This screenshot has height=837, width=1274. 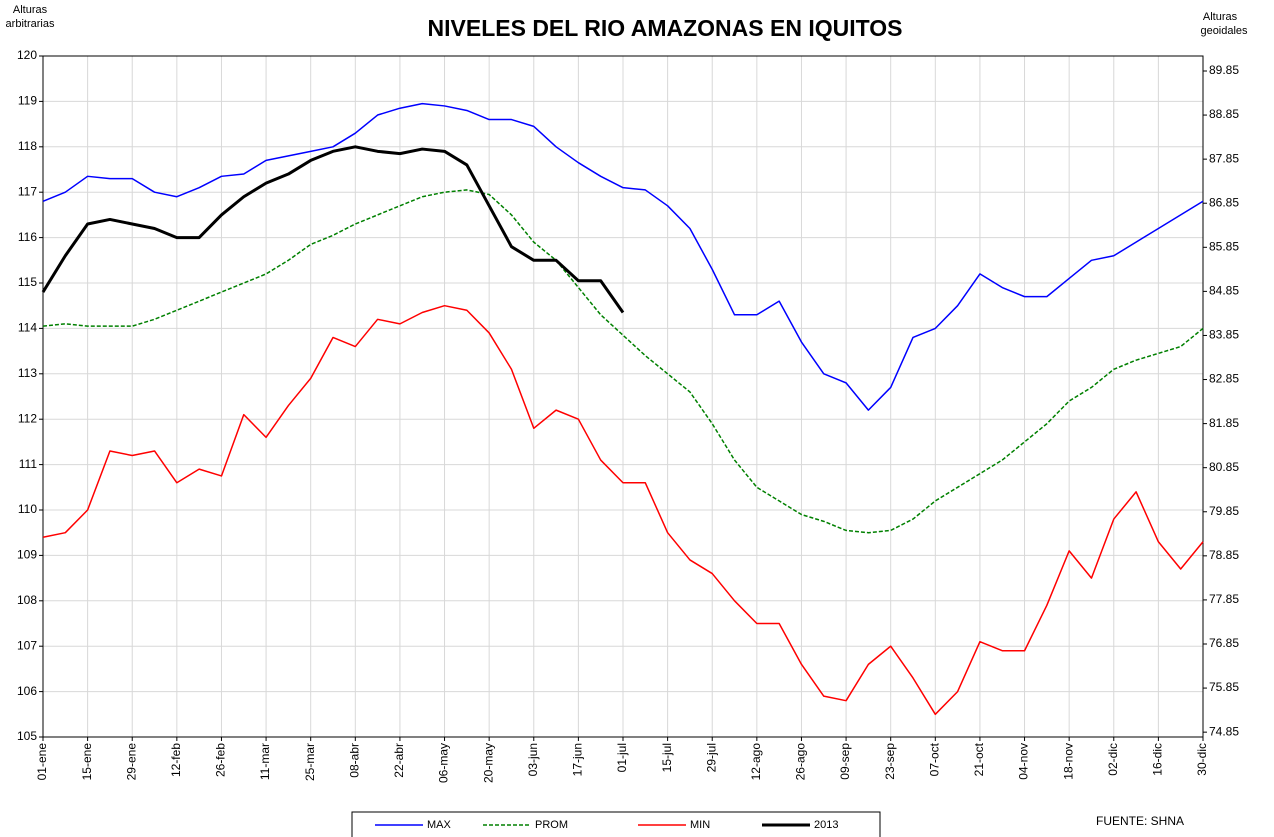 What do you see at coordinates (42, 762) in the screenshot?
I see `x-tick-label: 01-ene` at bounding box center [42, 762].